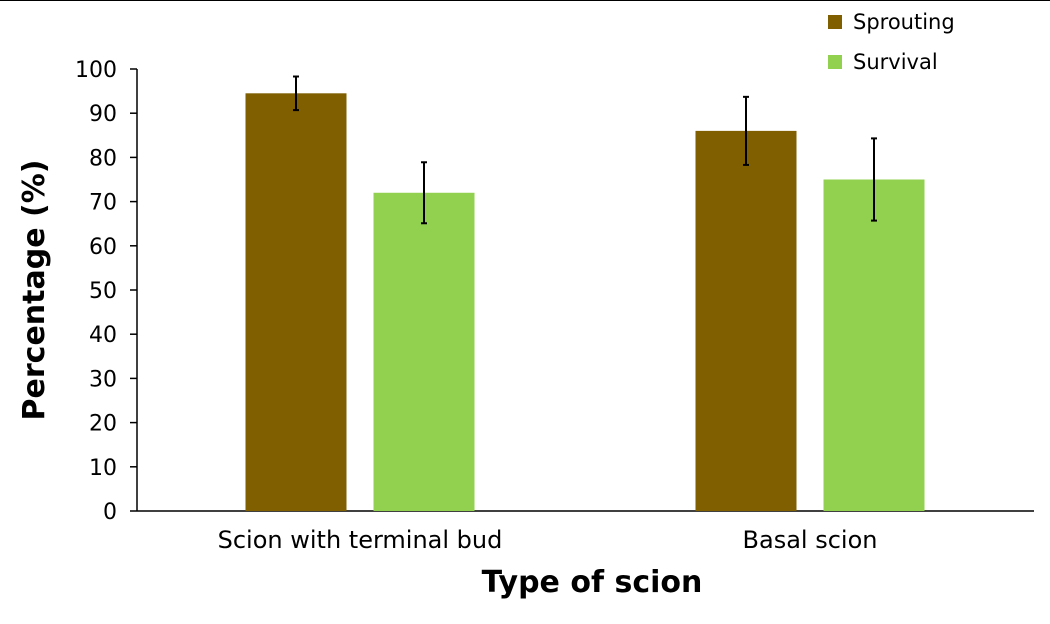 The width and height of the screenshot is (1050, 624). I want to click on y-tick-label: 20, so click(103, 424).